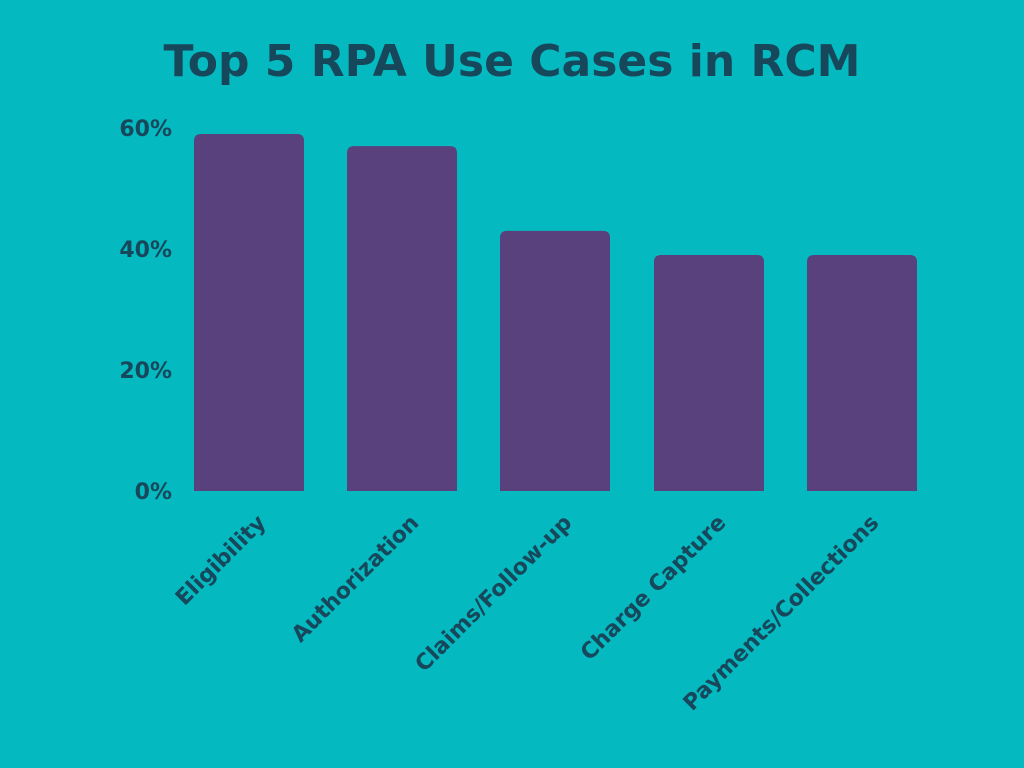  I want to click on y-tick-label: 20%, so click(145, 371).